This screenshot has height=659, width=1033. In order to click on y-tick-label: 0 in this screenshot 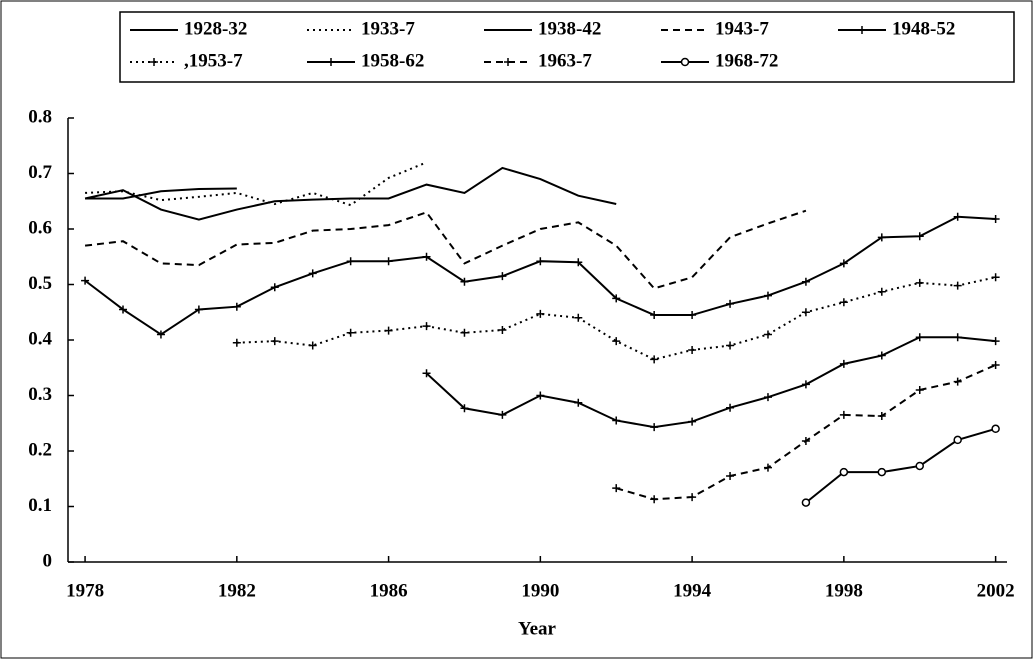, I will do `click(48, 560)`.